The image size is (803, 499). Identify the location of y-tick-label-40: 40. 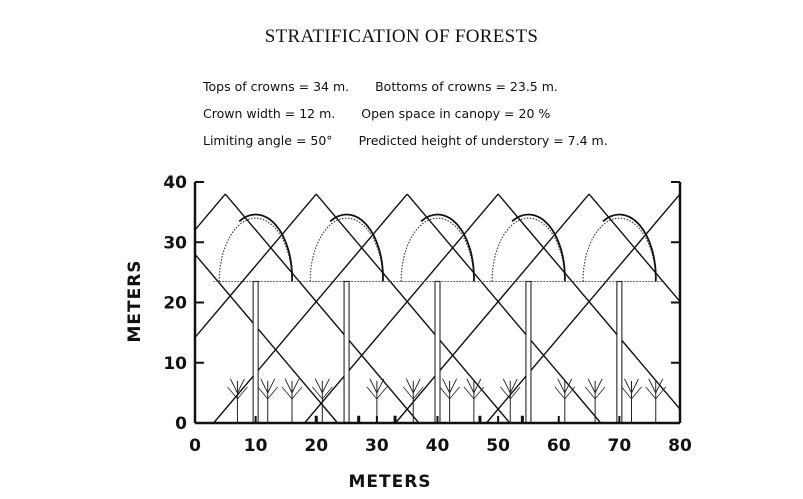
(175, 183).